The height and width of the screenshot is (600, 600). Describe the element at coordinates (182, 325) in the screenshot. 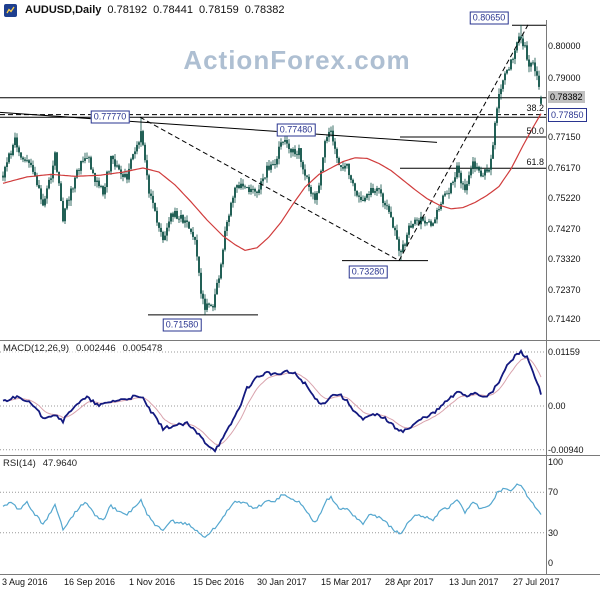

I see `price-level-tag: 0.71580` at that location.